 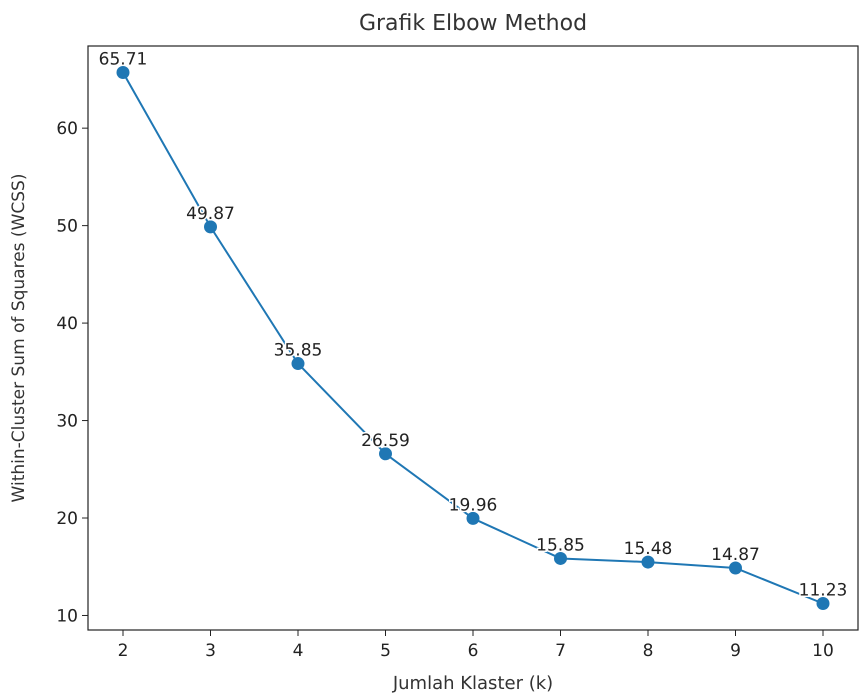 What do you see at coordinates (67, 226) in the screenshot?
I see `y-tick-label: 50` at bounding box center [67, 226].